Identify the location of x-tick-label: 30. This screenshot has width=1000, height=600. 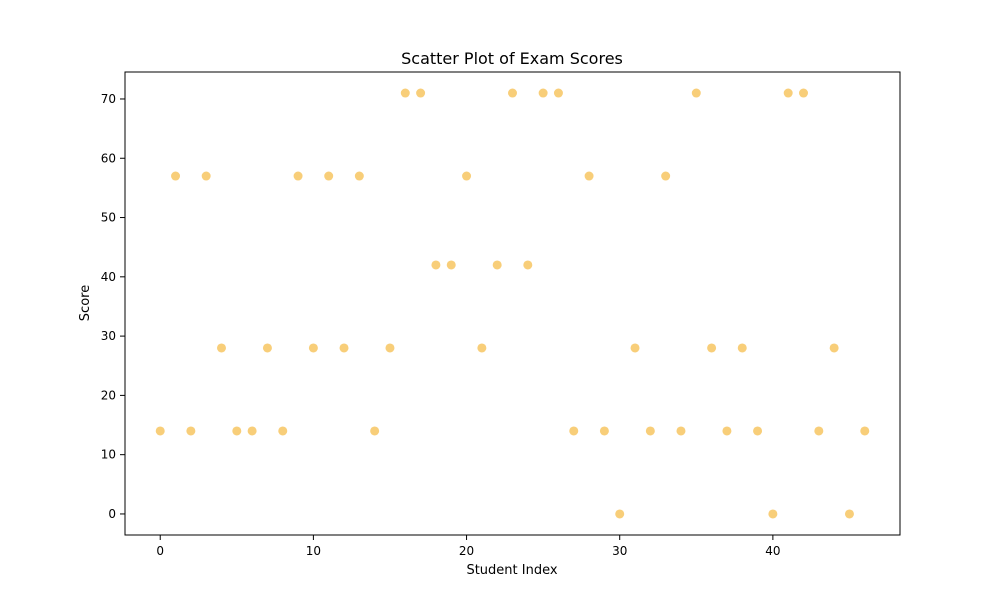
(619, 551).